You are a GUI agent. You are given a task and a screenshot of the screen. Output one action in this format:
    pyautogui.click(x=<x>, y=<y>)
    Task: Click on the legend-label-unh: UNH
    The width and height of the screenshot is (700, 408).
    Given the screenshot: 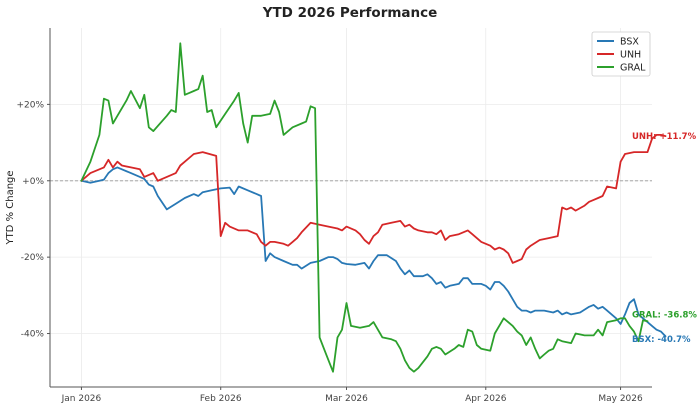 What is the action you would take?
    pyautogui.click(x=630, y=55)
    